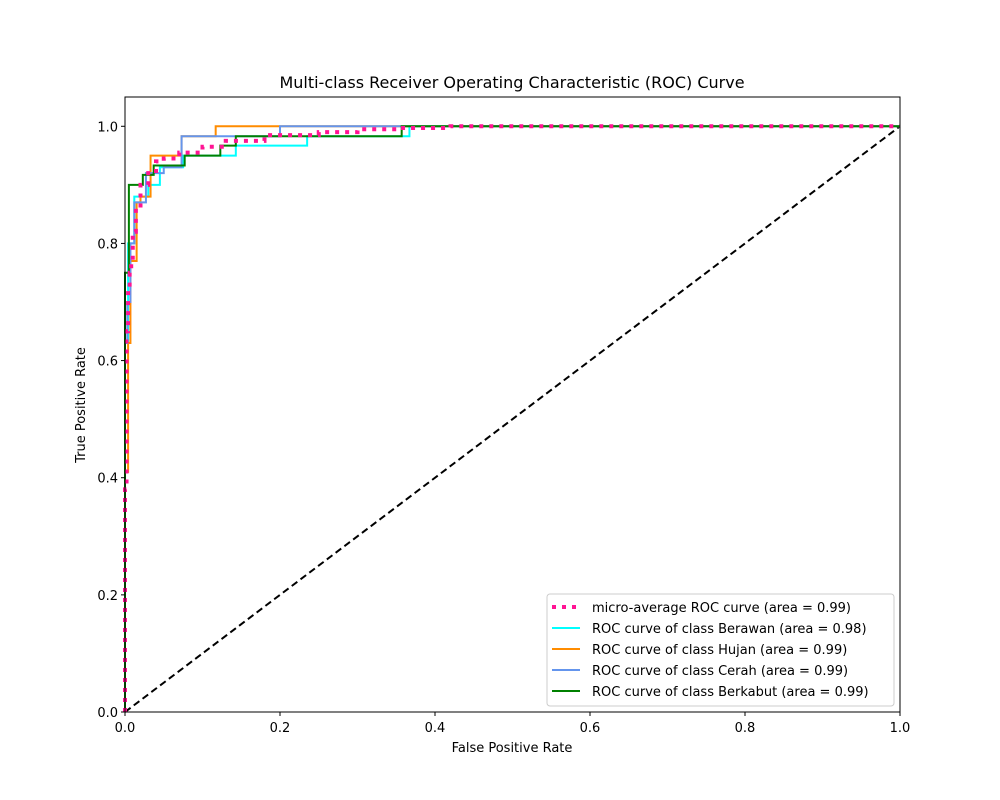  I want to click on y-tick-label: 1.0, so click(107, 127).